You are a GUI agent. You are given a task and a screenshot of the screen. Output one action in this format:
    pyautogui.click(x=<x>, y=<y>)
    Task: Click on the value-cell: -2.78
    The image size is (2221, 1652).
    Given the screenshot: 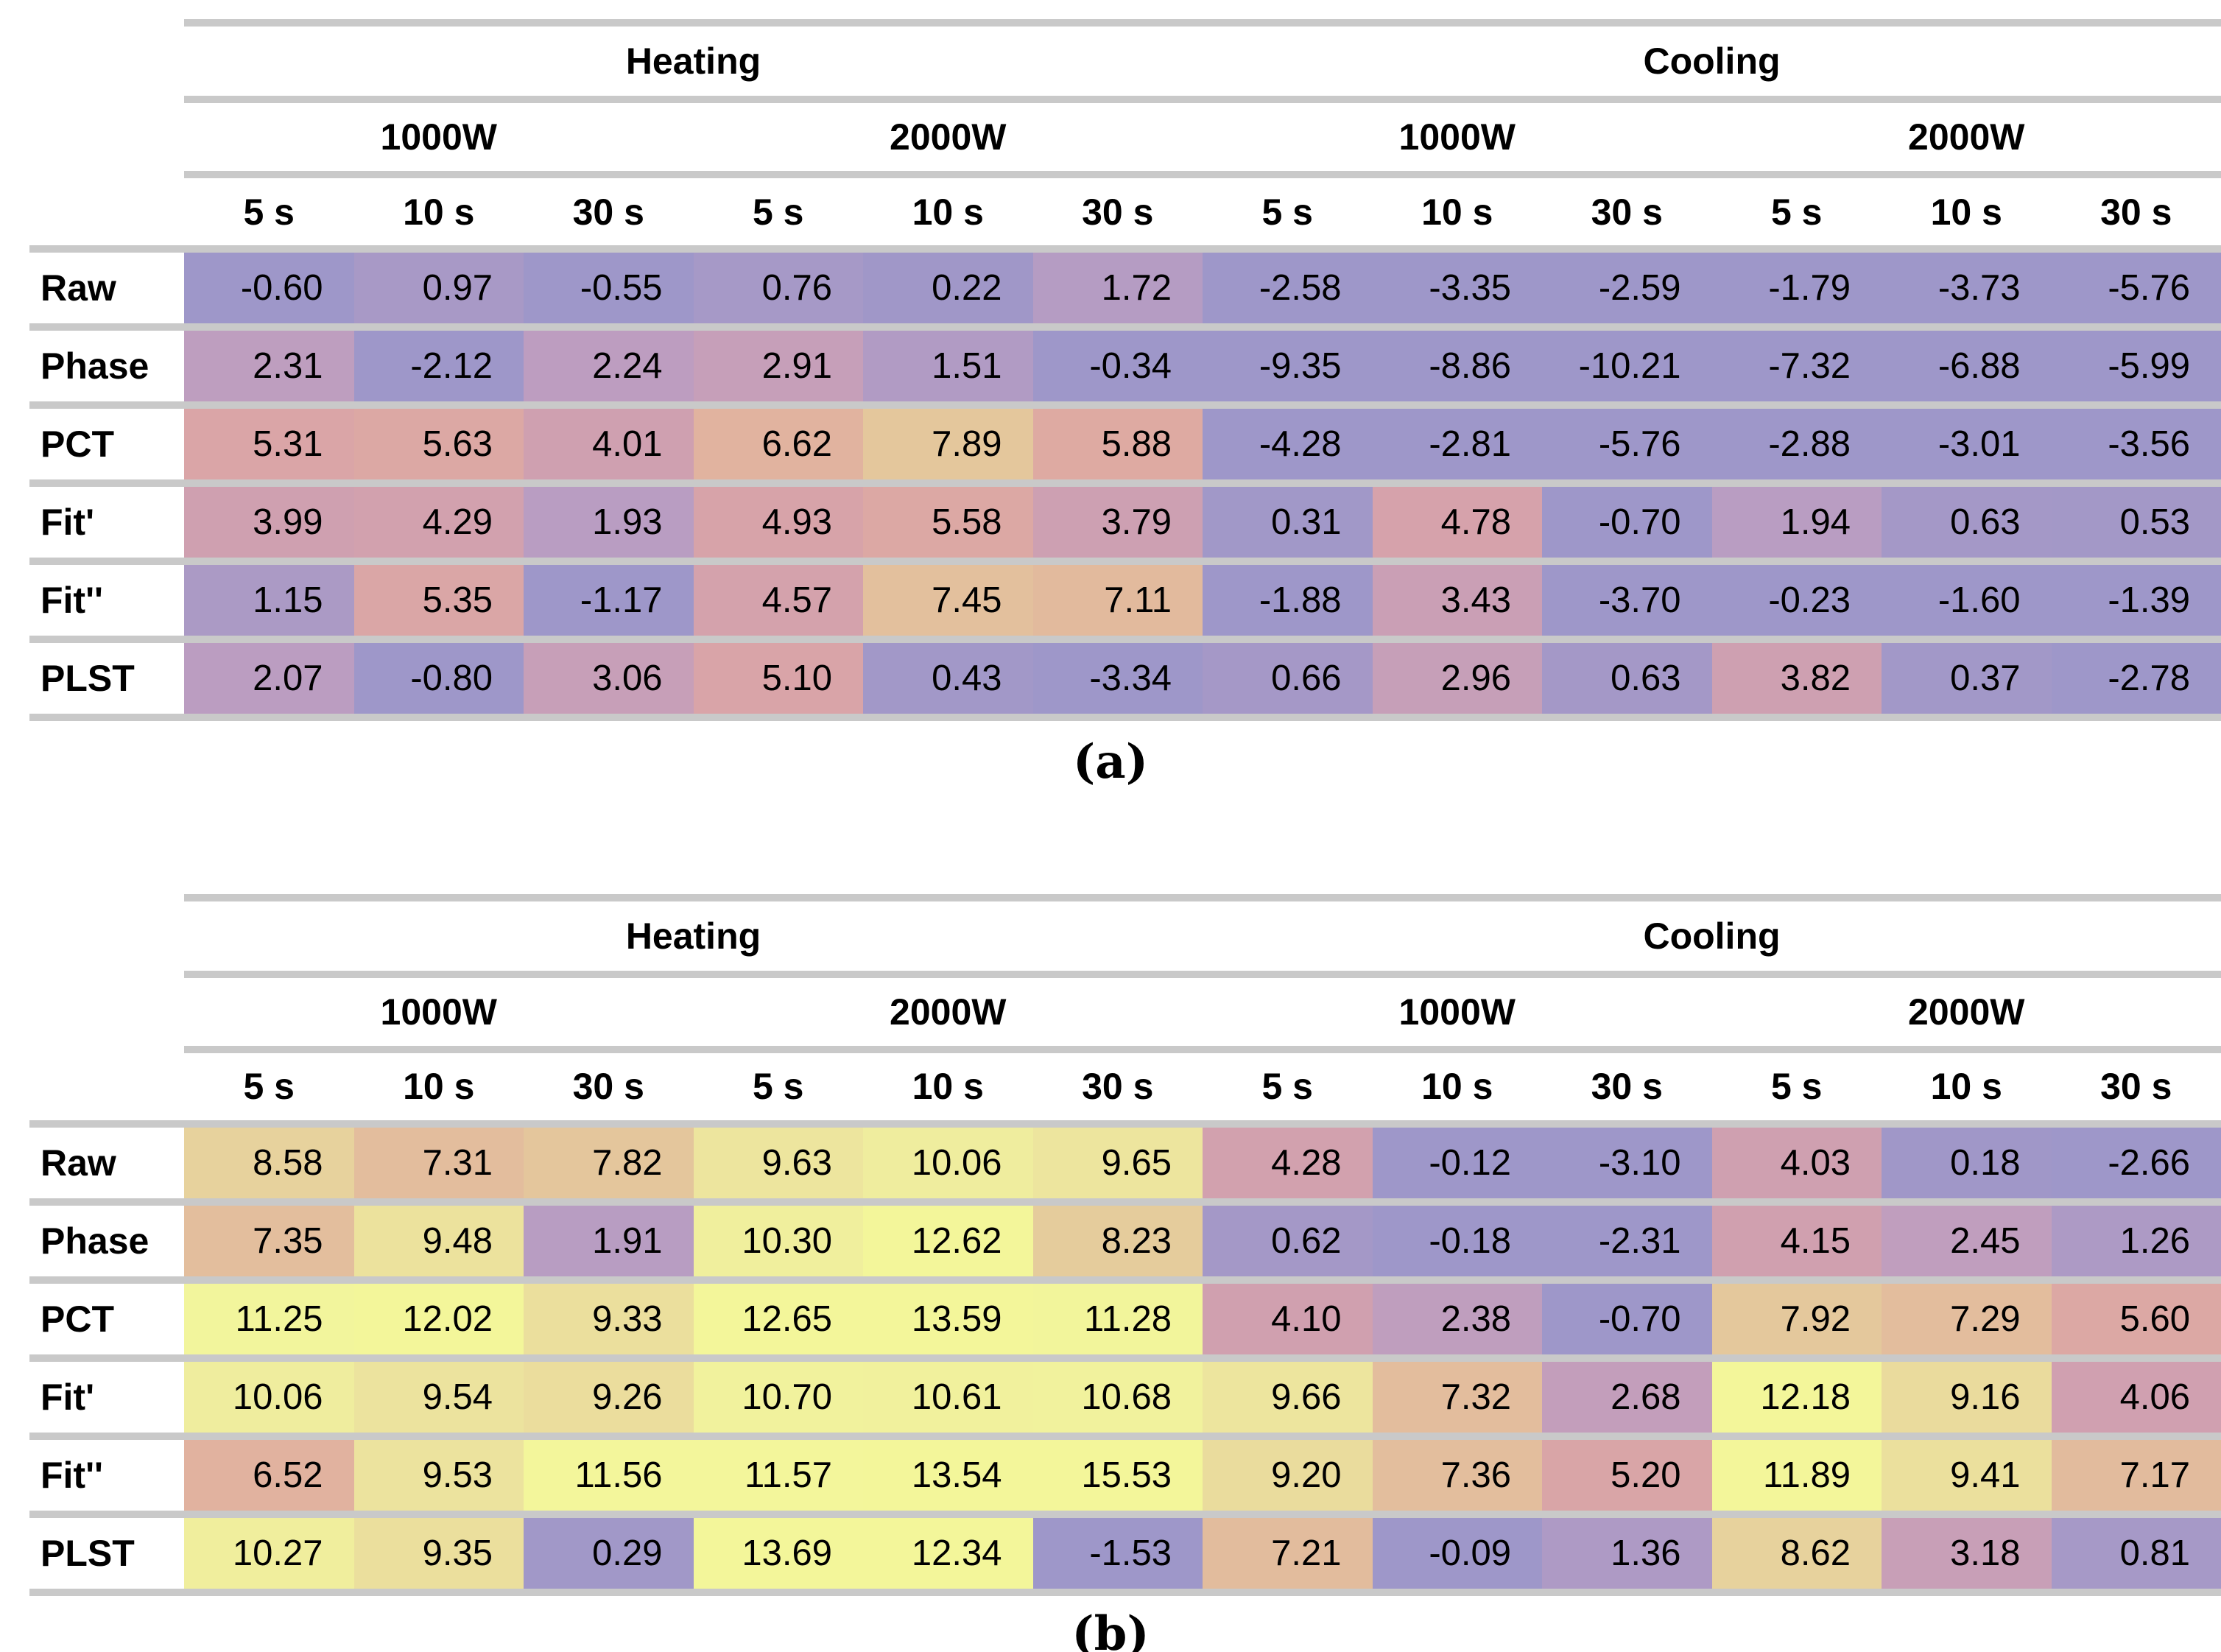 What is the action you would take?
    pyautogui.click(x=2136, y=678)
    